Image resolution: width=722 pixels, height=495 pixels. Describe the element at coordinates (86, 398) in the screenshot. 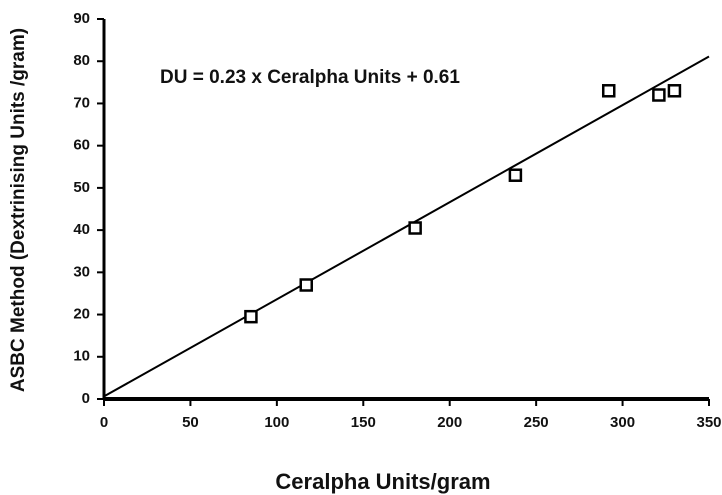

I see `y-tick-label: 0` at that location.